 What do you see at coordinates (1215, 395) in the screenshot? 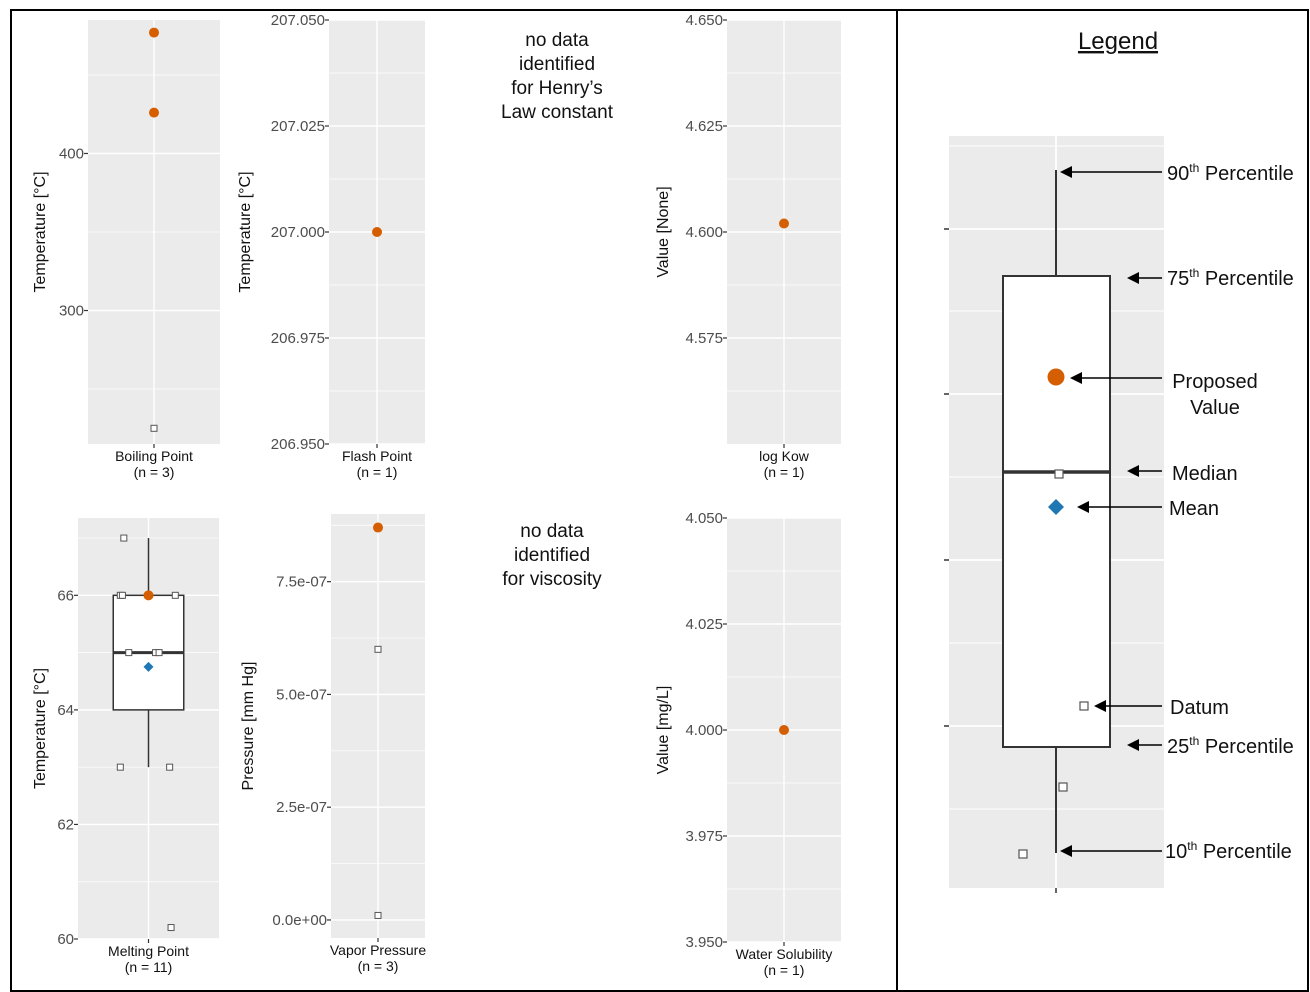
I see `legend-label-proposed: Proposed Value` at bounding box center [1215, 395].